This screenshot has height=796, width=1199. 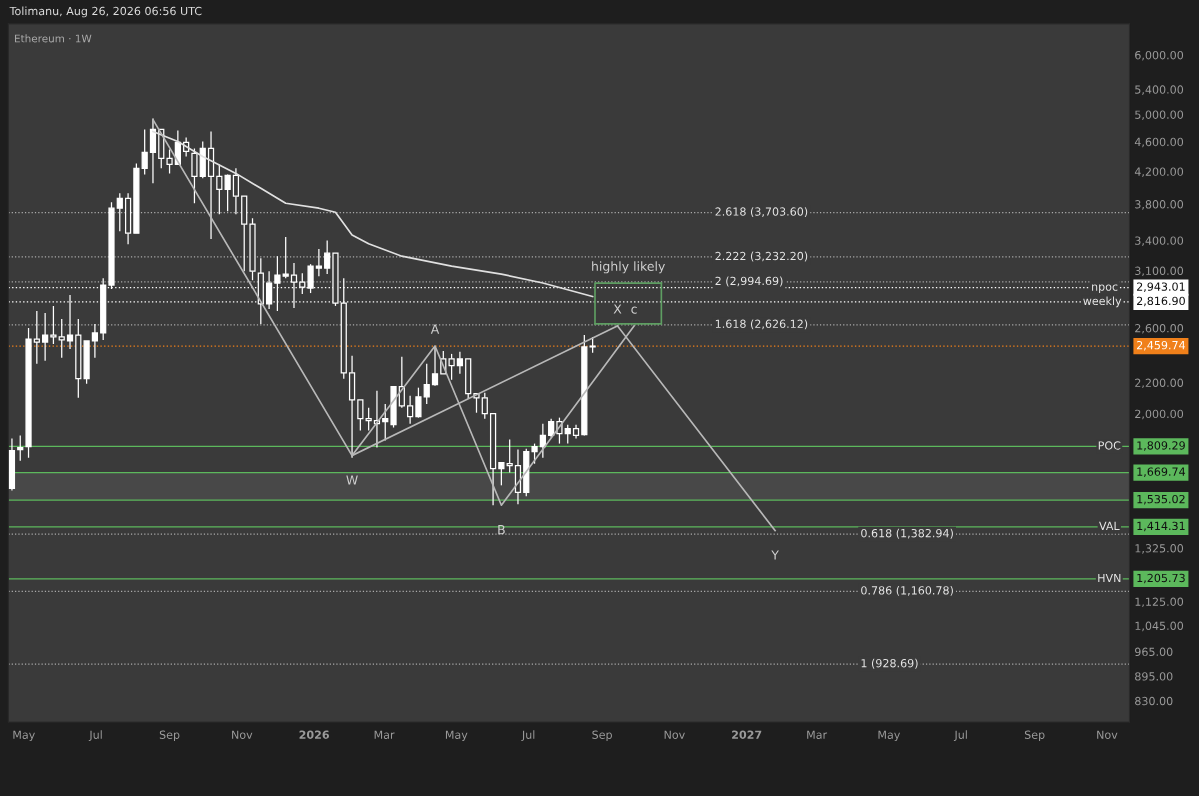 I want to click on text: Tolimanu, Aug 26, 2026 06:56 UTC, so click(x=105, y=12).